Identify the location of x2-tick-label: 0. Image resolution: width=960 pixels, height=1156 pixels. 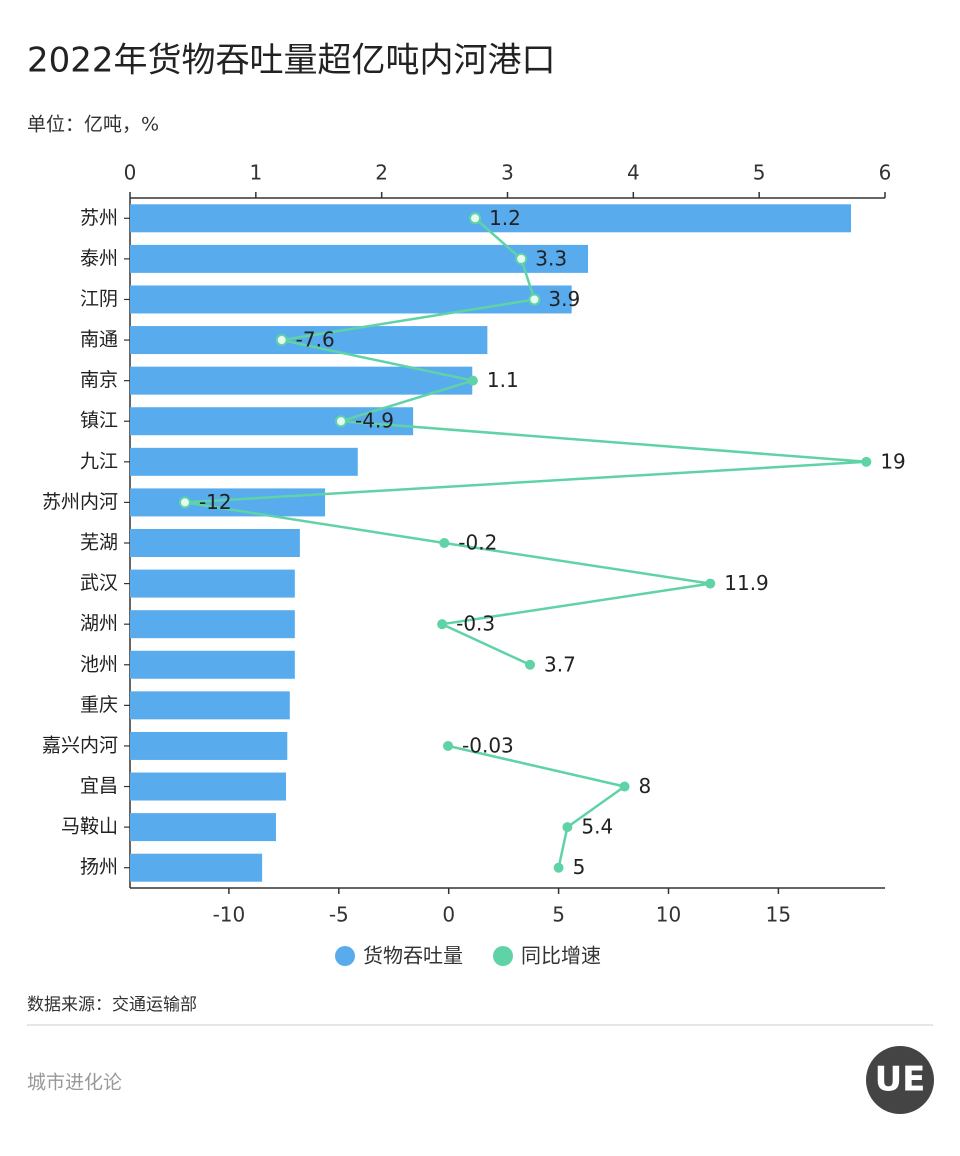
(448, 915).